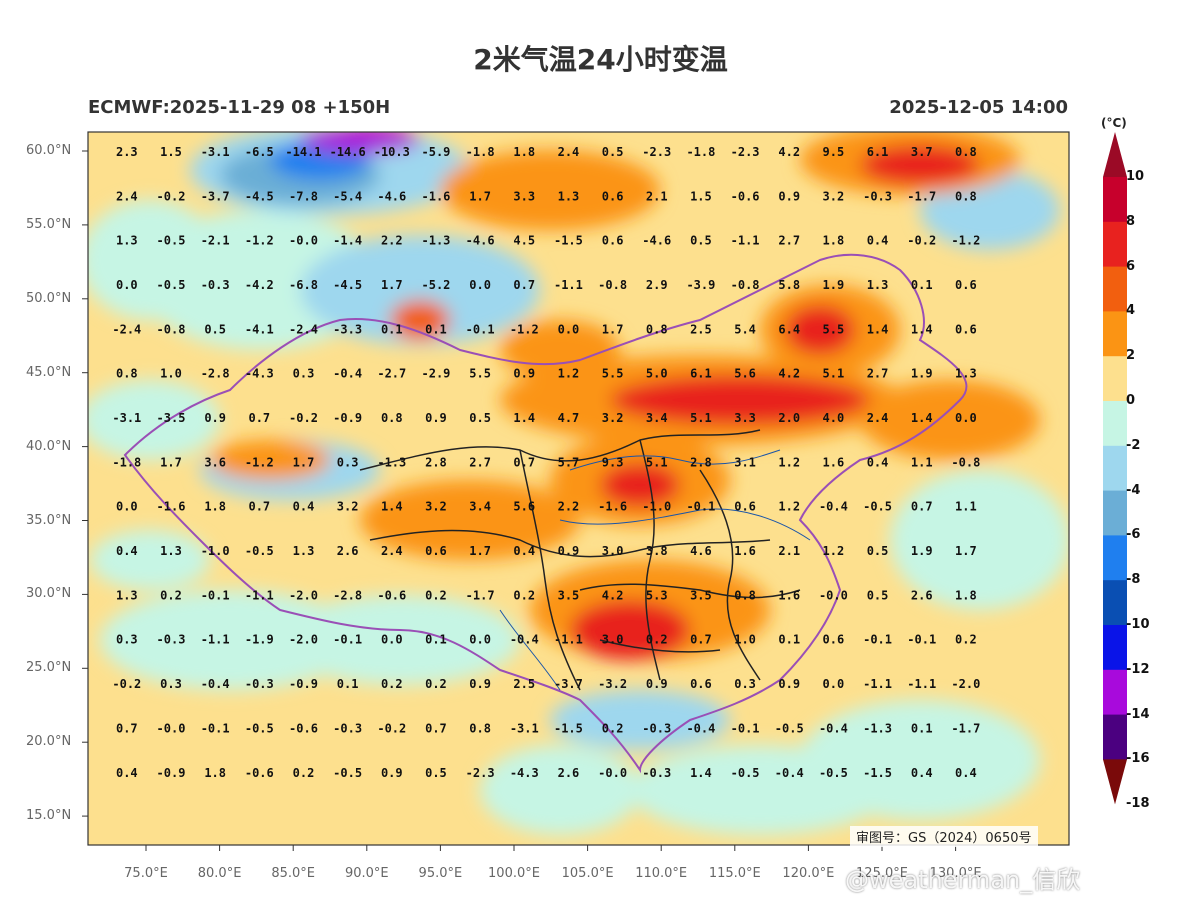 The image size is (1201, 900). I want to click on grid-value: -3.7, so click(215, 196).